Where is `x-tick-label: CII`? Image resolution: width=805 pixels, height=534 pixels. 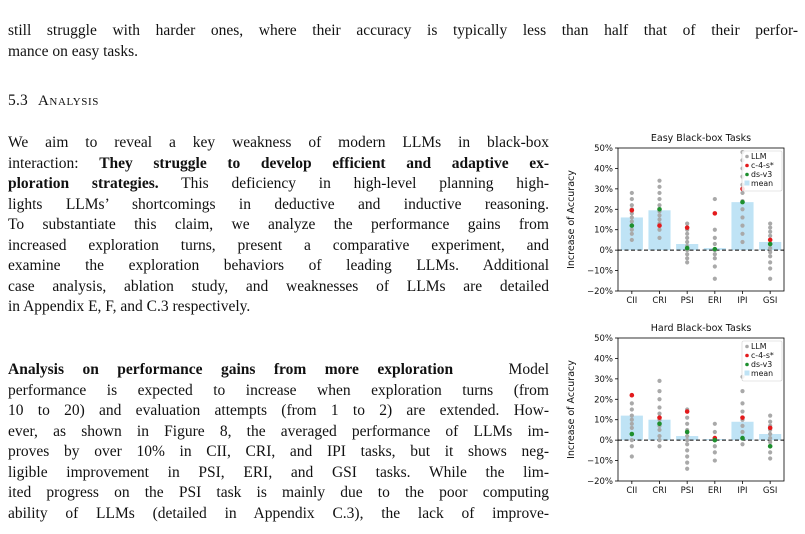 x-tick-label: CII is located at coordinates (631, 491).